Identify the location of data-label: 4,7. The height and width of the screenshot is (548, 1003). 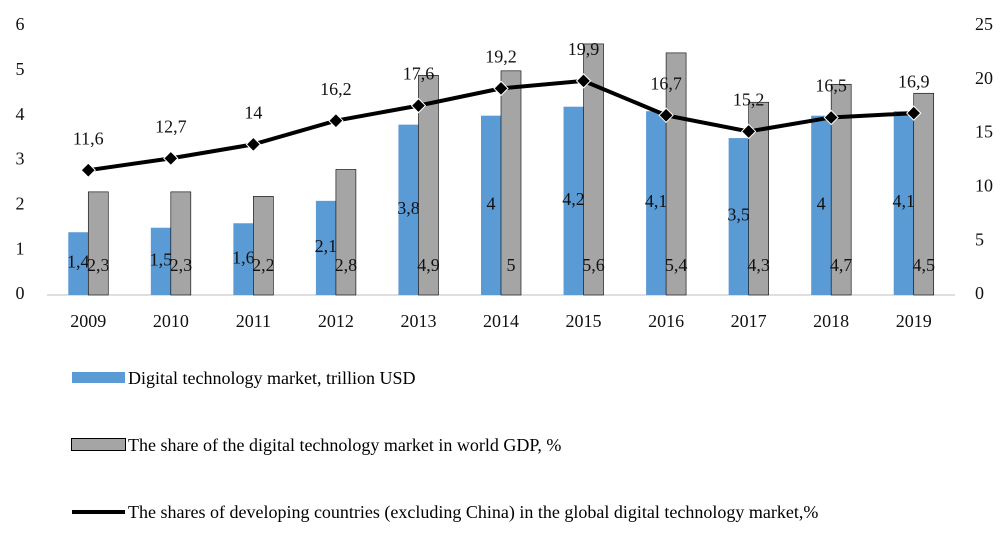
(841, 265).